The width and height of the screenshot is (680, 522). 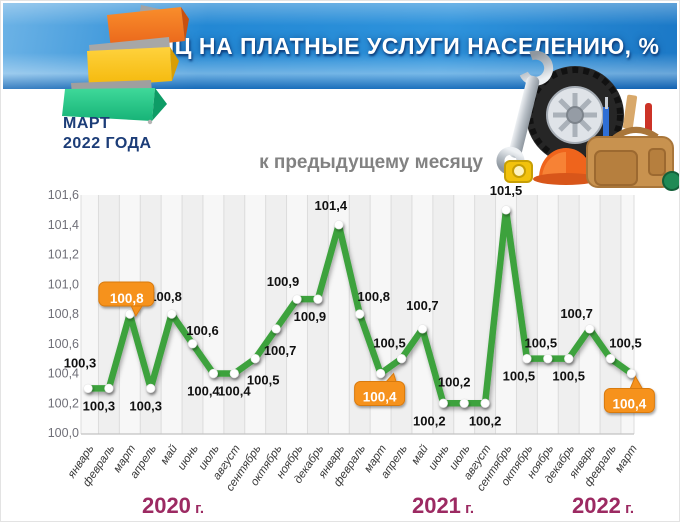 What do you see at coordinates (107, 143) in the screenshot?
I see `report-period-year: 2022 ГОДА` at bounding box center [107, 143].